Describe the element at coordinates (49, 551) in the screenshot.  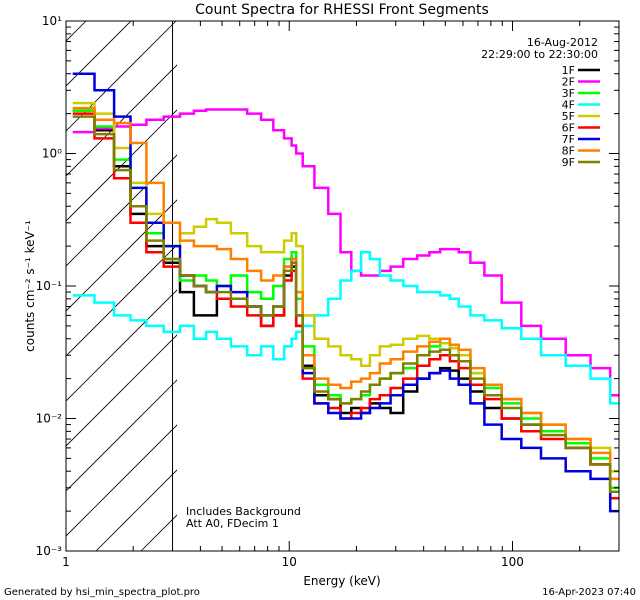
I see `y-tick-label: 10⁻³` at that location.